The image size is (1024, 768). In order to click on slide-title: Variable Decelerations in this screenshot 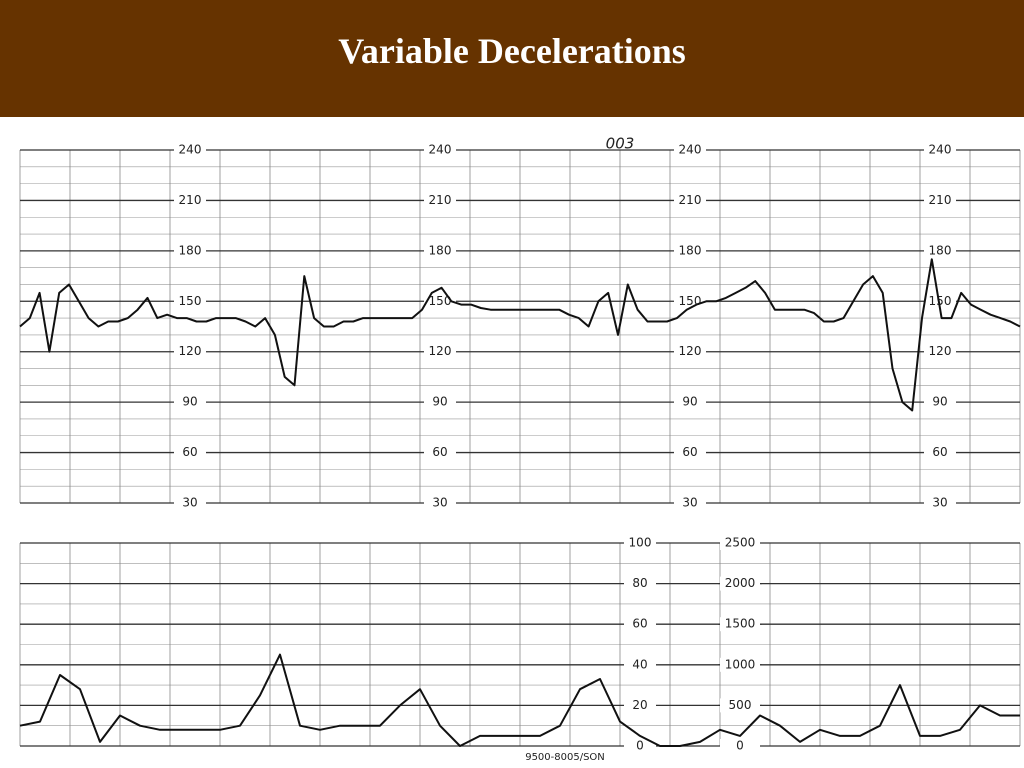, I will do `click(512, 51)`.